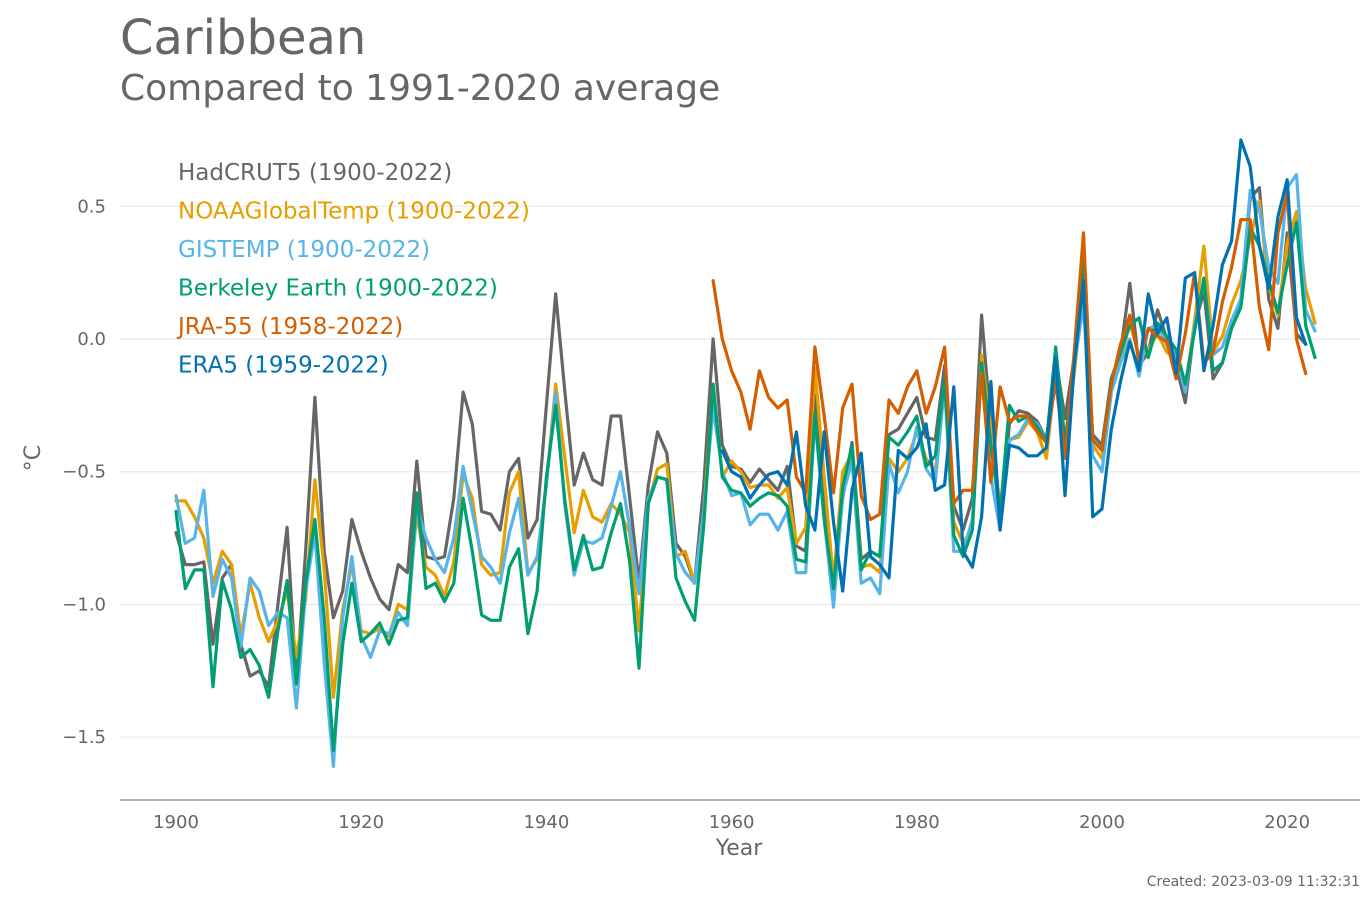  Describe the element at coordinates (917, 822) in the screenshot. I see `x-tick-label: 1980` at that location.